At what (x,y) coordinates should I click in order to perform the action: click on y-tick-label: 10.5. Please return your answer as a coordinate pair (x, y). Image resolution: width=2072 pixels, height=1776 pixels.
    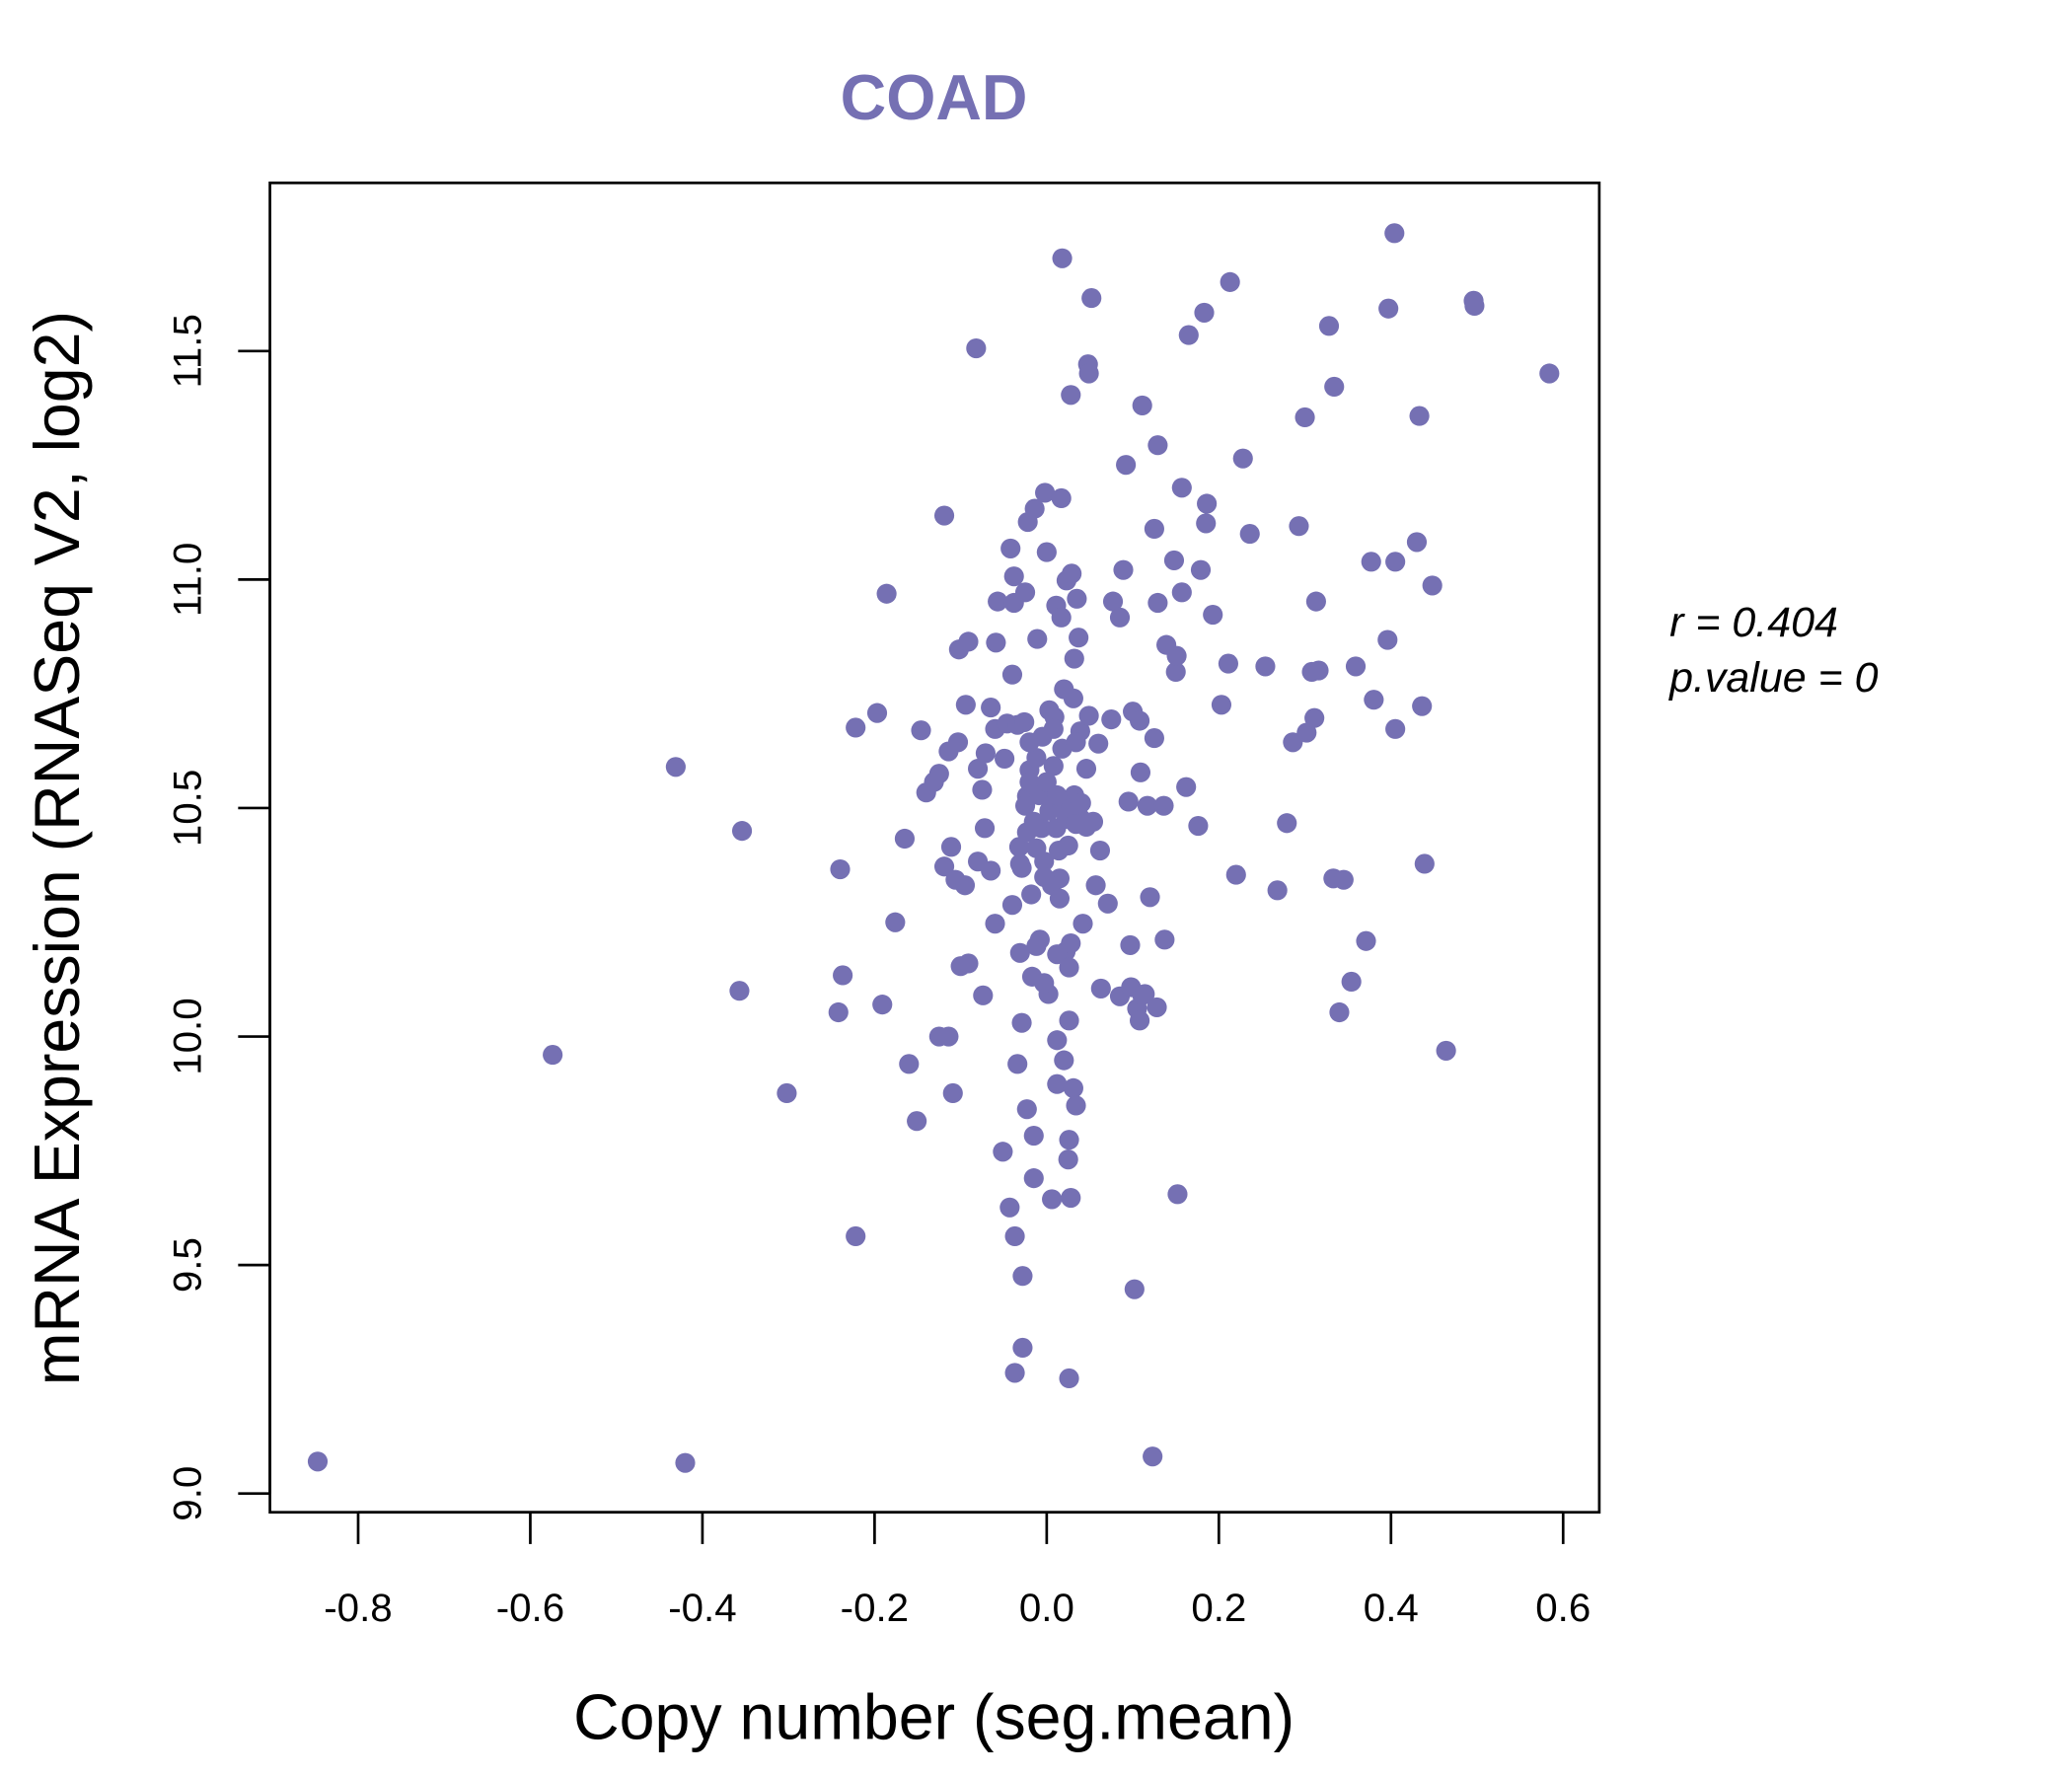
    Looking at the image, I should click on (188, 809).